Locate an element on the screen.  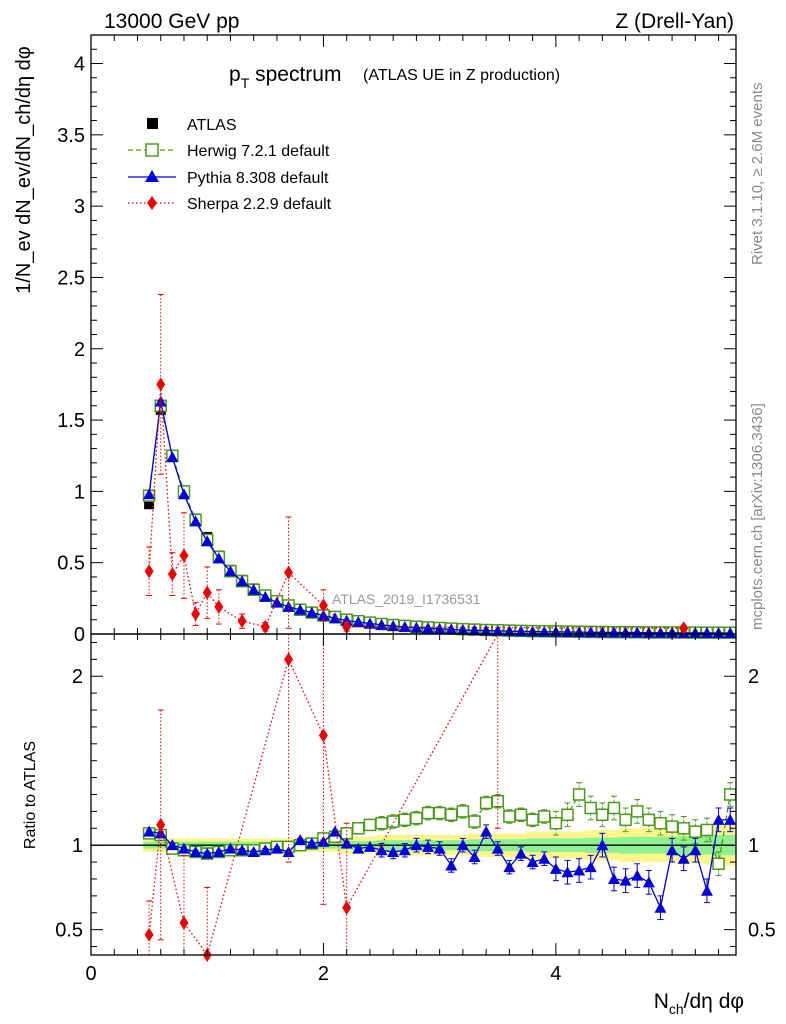
legend-item-sherpa: Sherpa 2.2.9 default is located at coordinates (230, 204).